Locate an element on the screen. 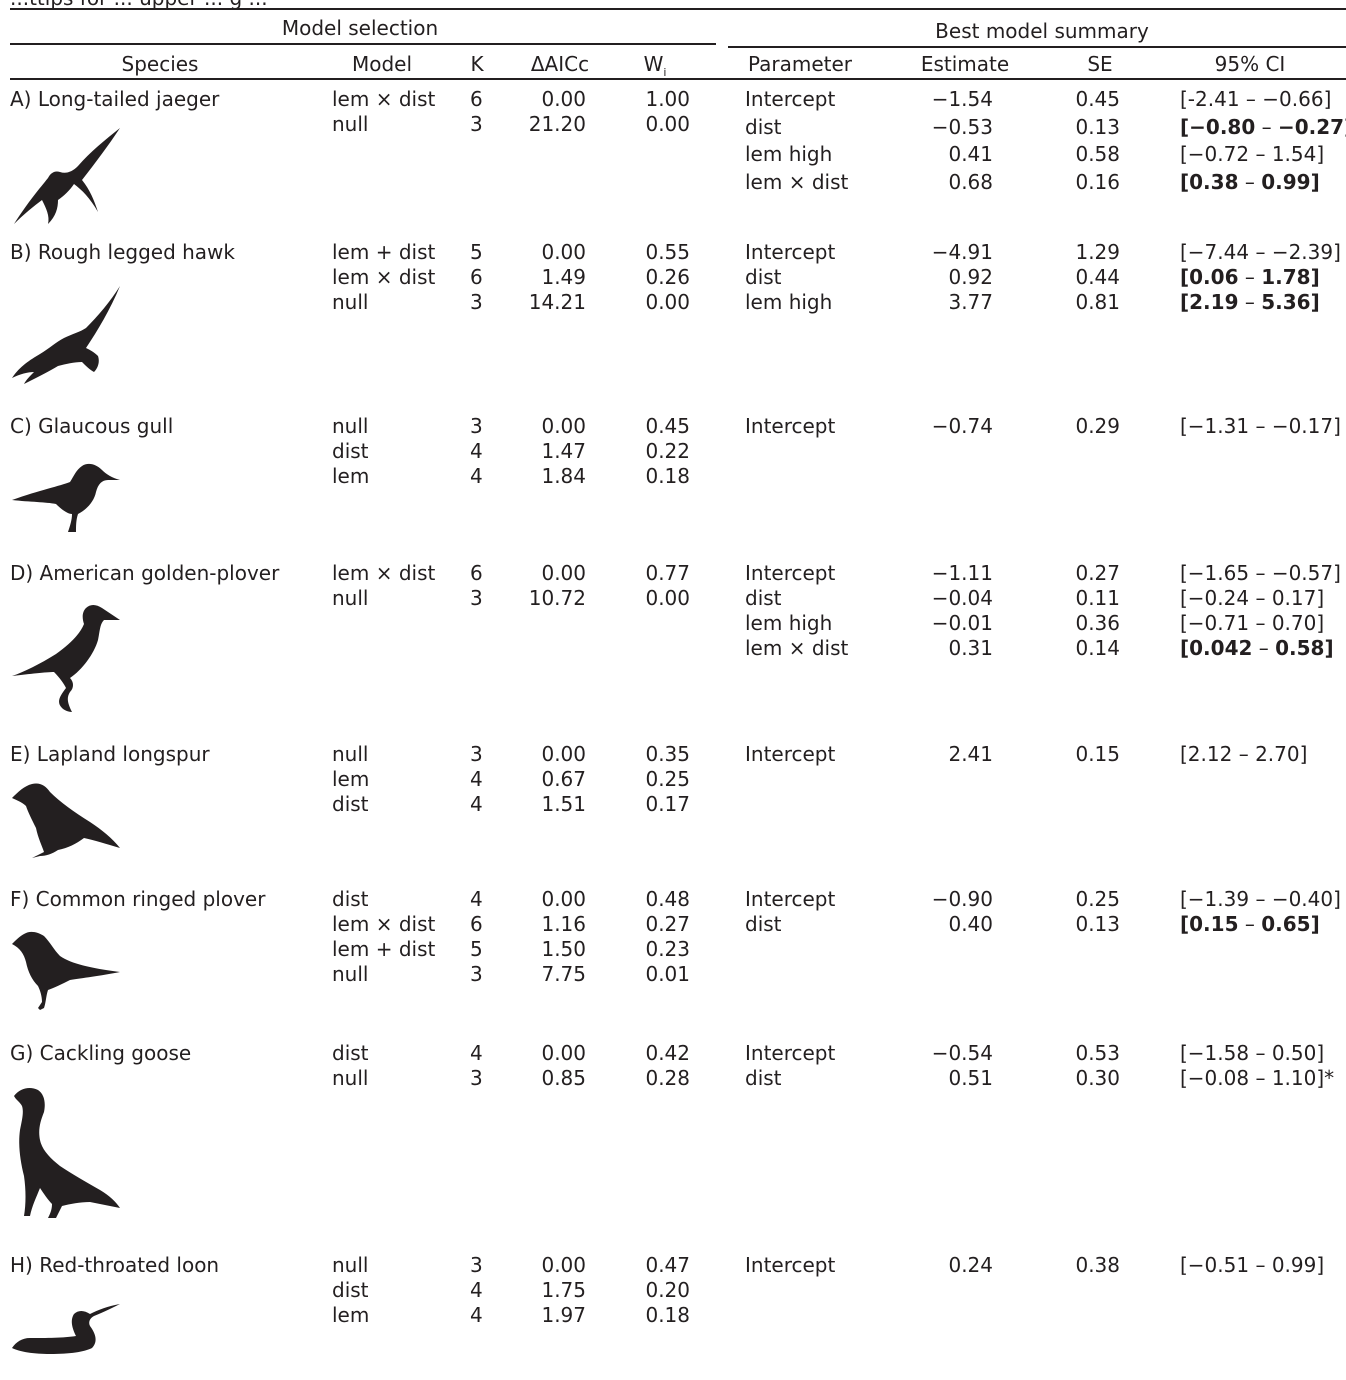 The width and height of the screenshot is (1346, 1380). header-rule is located at coordinates (678, 79).